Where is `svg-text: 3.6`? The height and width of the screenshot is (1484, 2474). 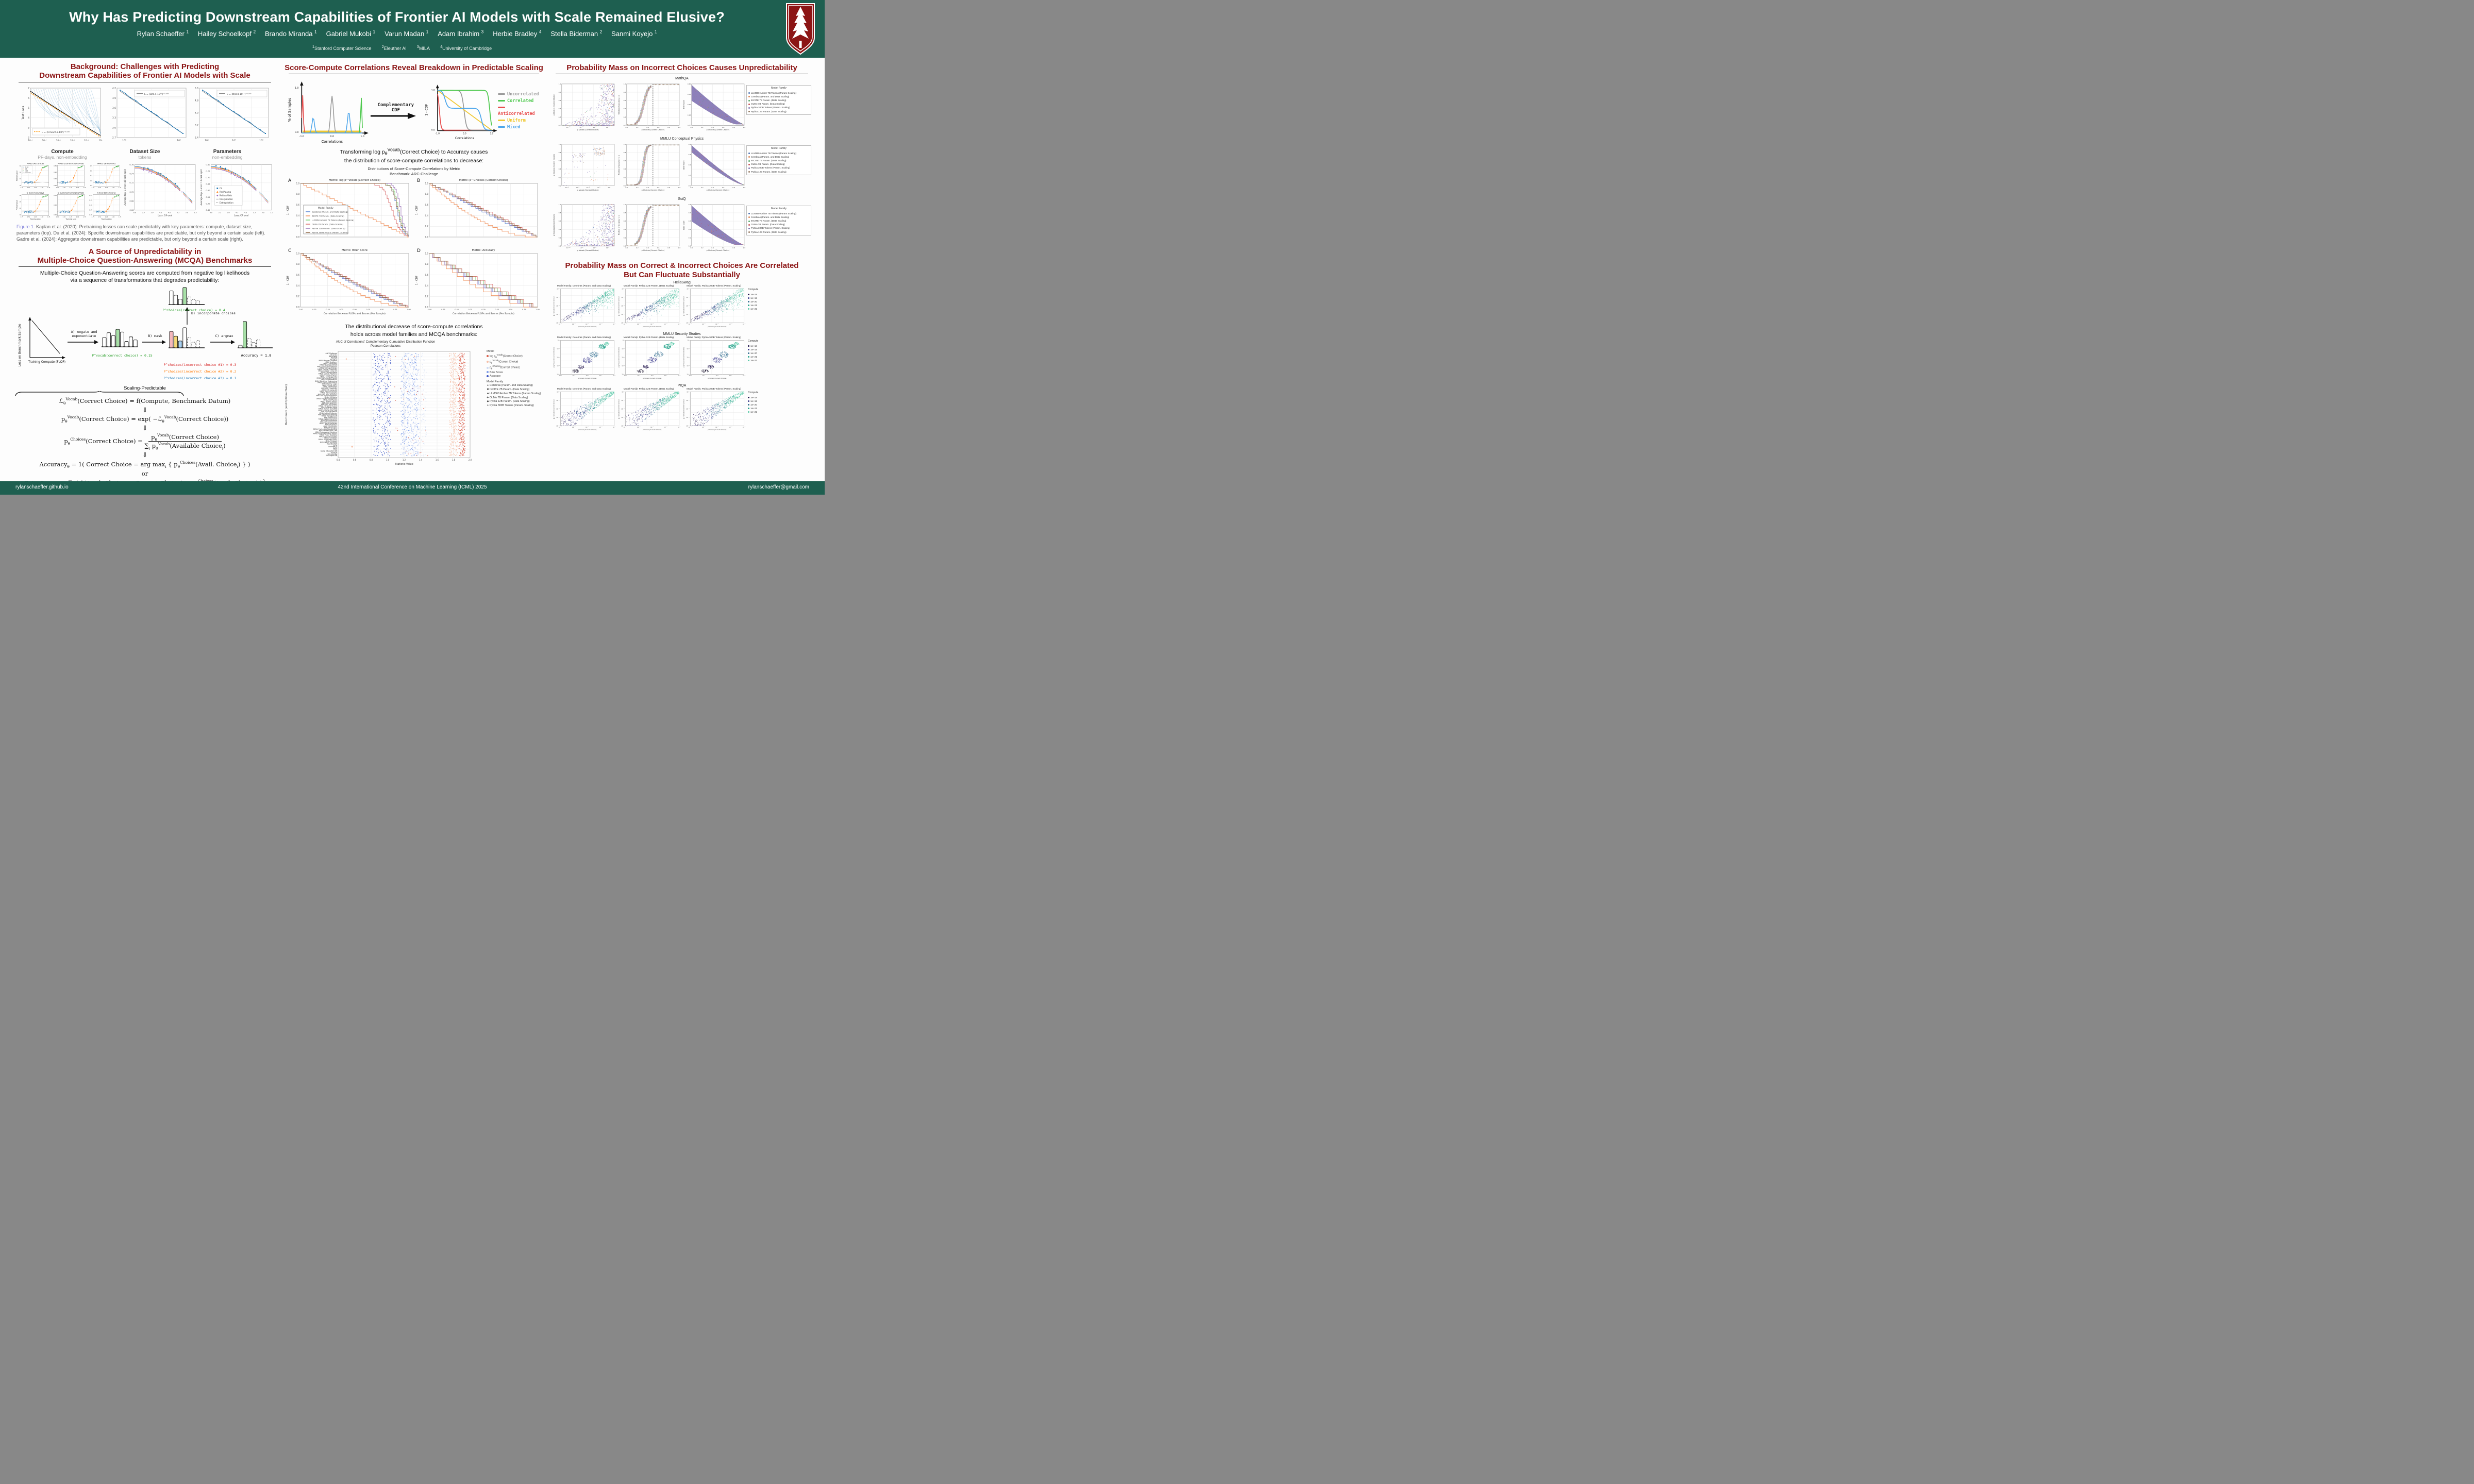 svg-text: 3.6 is located at coordinates (114, 107).